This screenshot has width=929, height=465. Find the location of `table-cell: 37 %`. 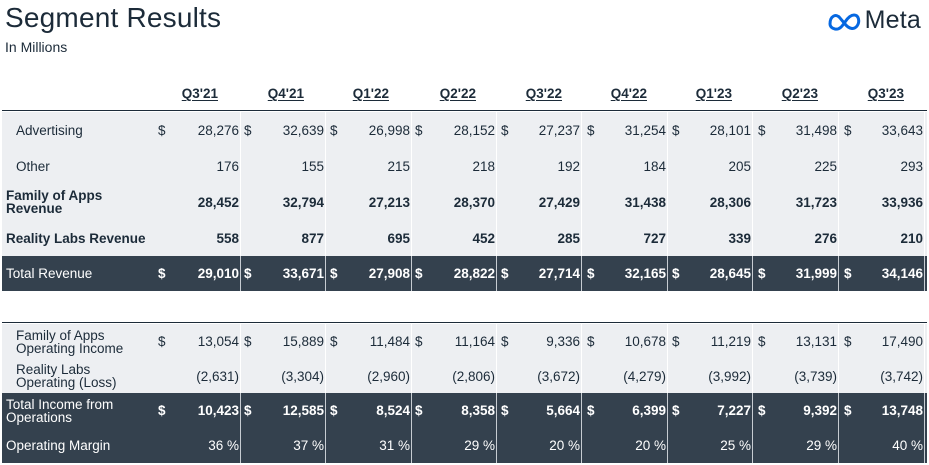

table-cell: 37 % is located at coordinates (308, 445).